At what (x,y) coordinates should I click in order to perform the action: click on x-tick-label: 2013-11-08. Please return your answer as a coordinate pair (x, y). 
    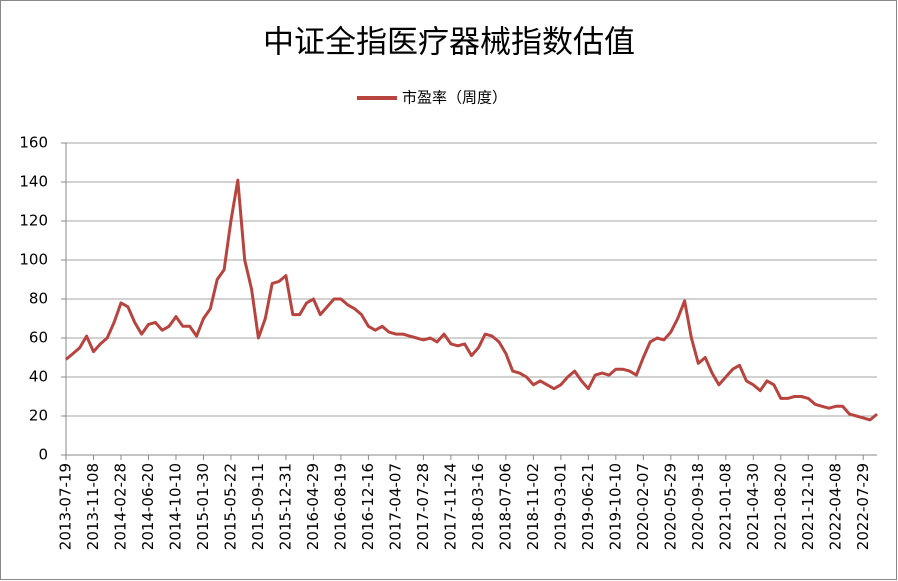
    Looking at the image, I should click on (93, 506).